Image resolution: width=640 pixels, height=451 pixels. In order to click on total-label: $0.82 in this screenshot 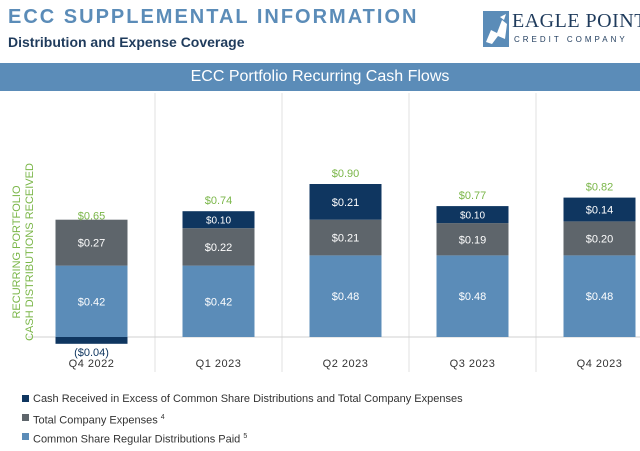, I will do `click(600, 188)`.